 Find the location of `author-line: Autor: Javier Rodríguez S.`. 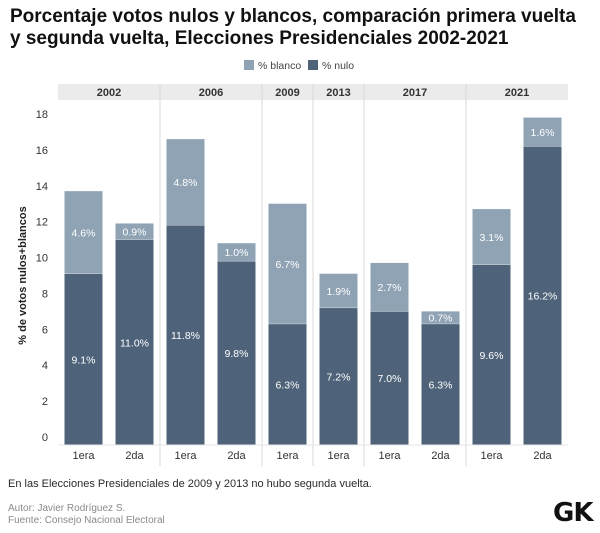

author-line: Autor: Javier Rodríguez S. is located at coordinates (67, 508).